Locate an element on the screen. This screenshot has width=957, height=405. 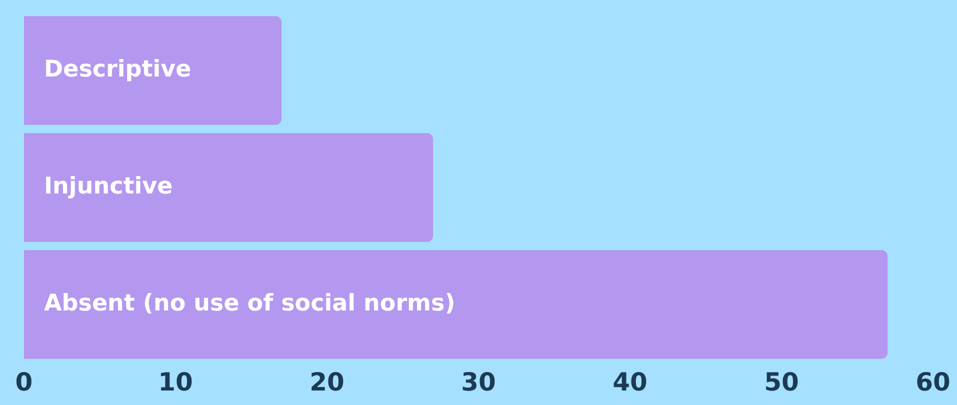
x-tick-label: 60 is located at coordinates (933, 382).